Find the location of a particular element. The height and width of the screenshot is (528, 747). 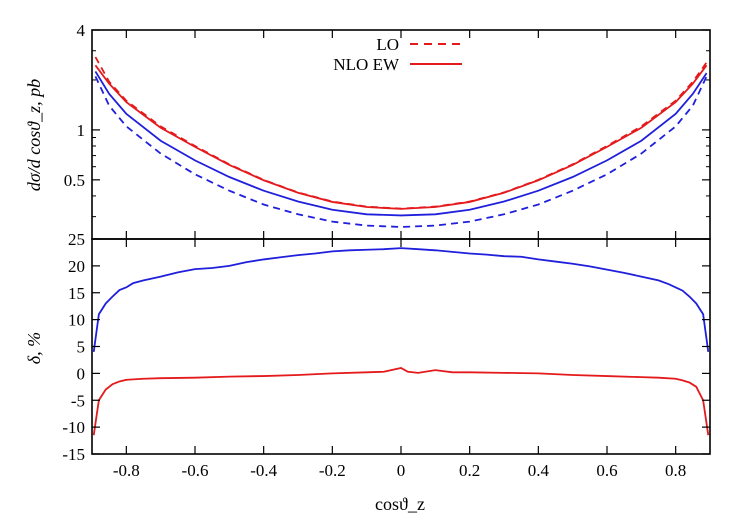

bottom-y-axis-label: δ, % is located at coordinates (34, 348).